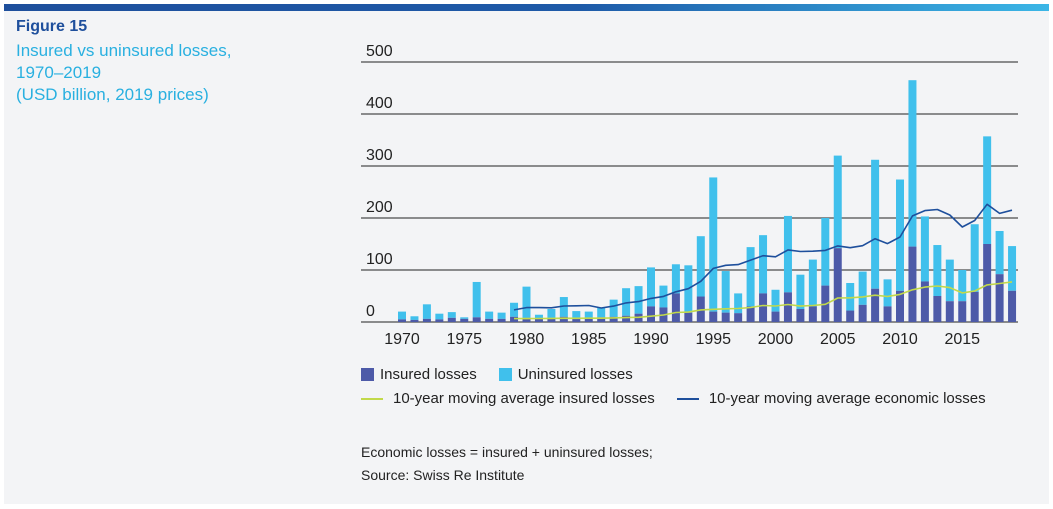  What do you see at coordinates (974, 306) in the screenshot?
I see `bar-insured-2016` at bounding box center [974, 306].